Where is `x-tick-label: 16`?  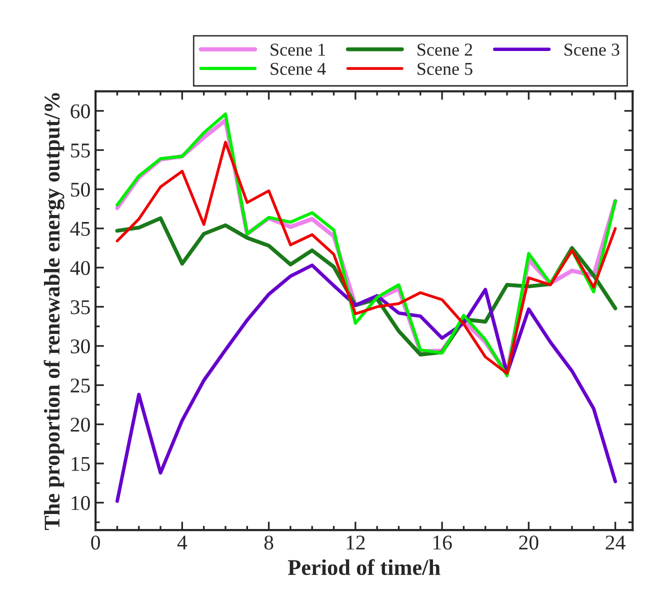 x-tick-label: 16 is located at coordinates (442, 543).